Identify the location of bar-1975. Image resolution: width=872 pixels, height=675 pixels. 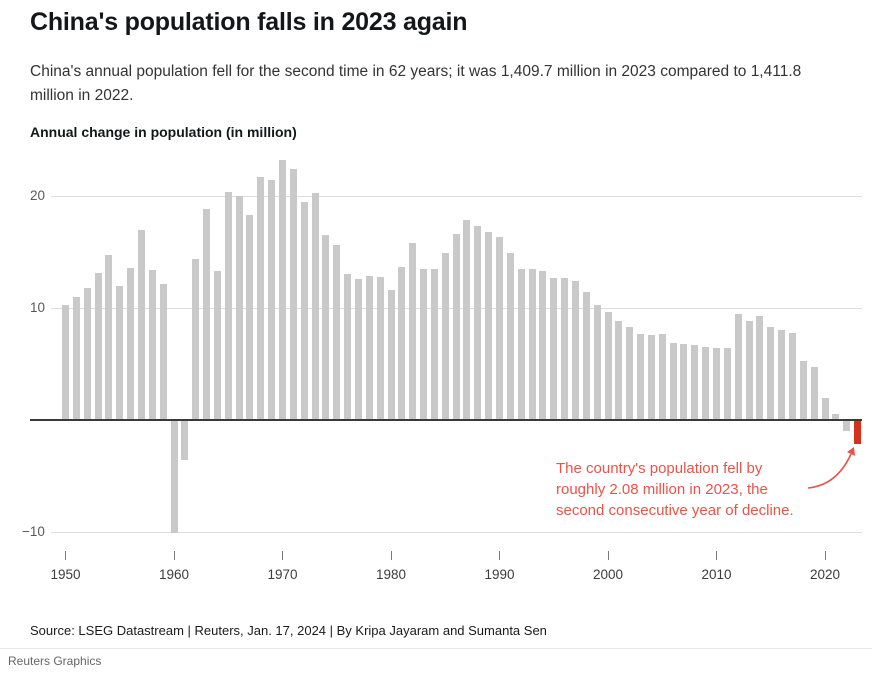
(337, 332).